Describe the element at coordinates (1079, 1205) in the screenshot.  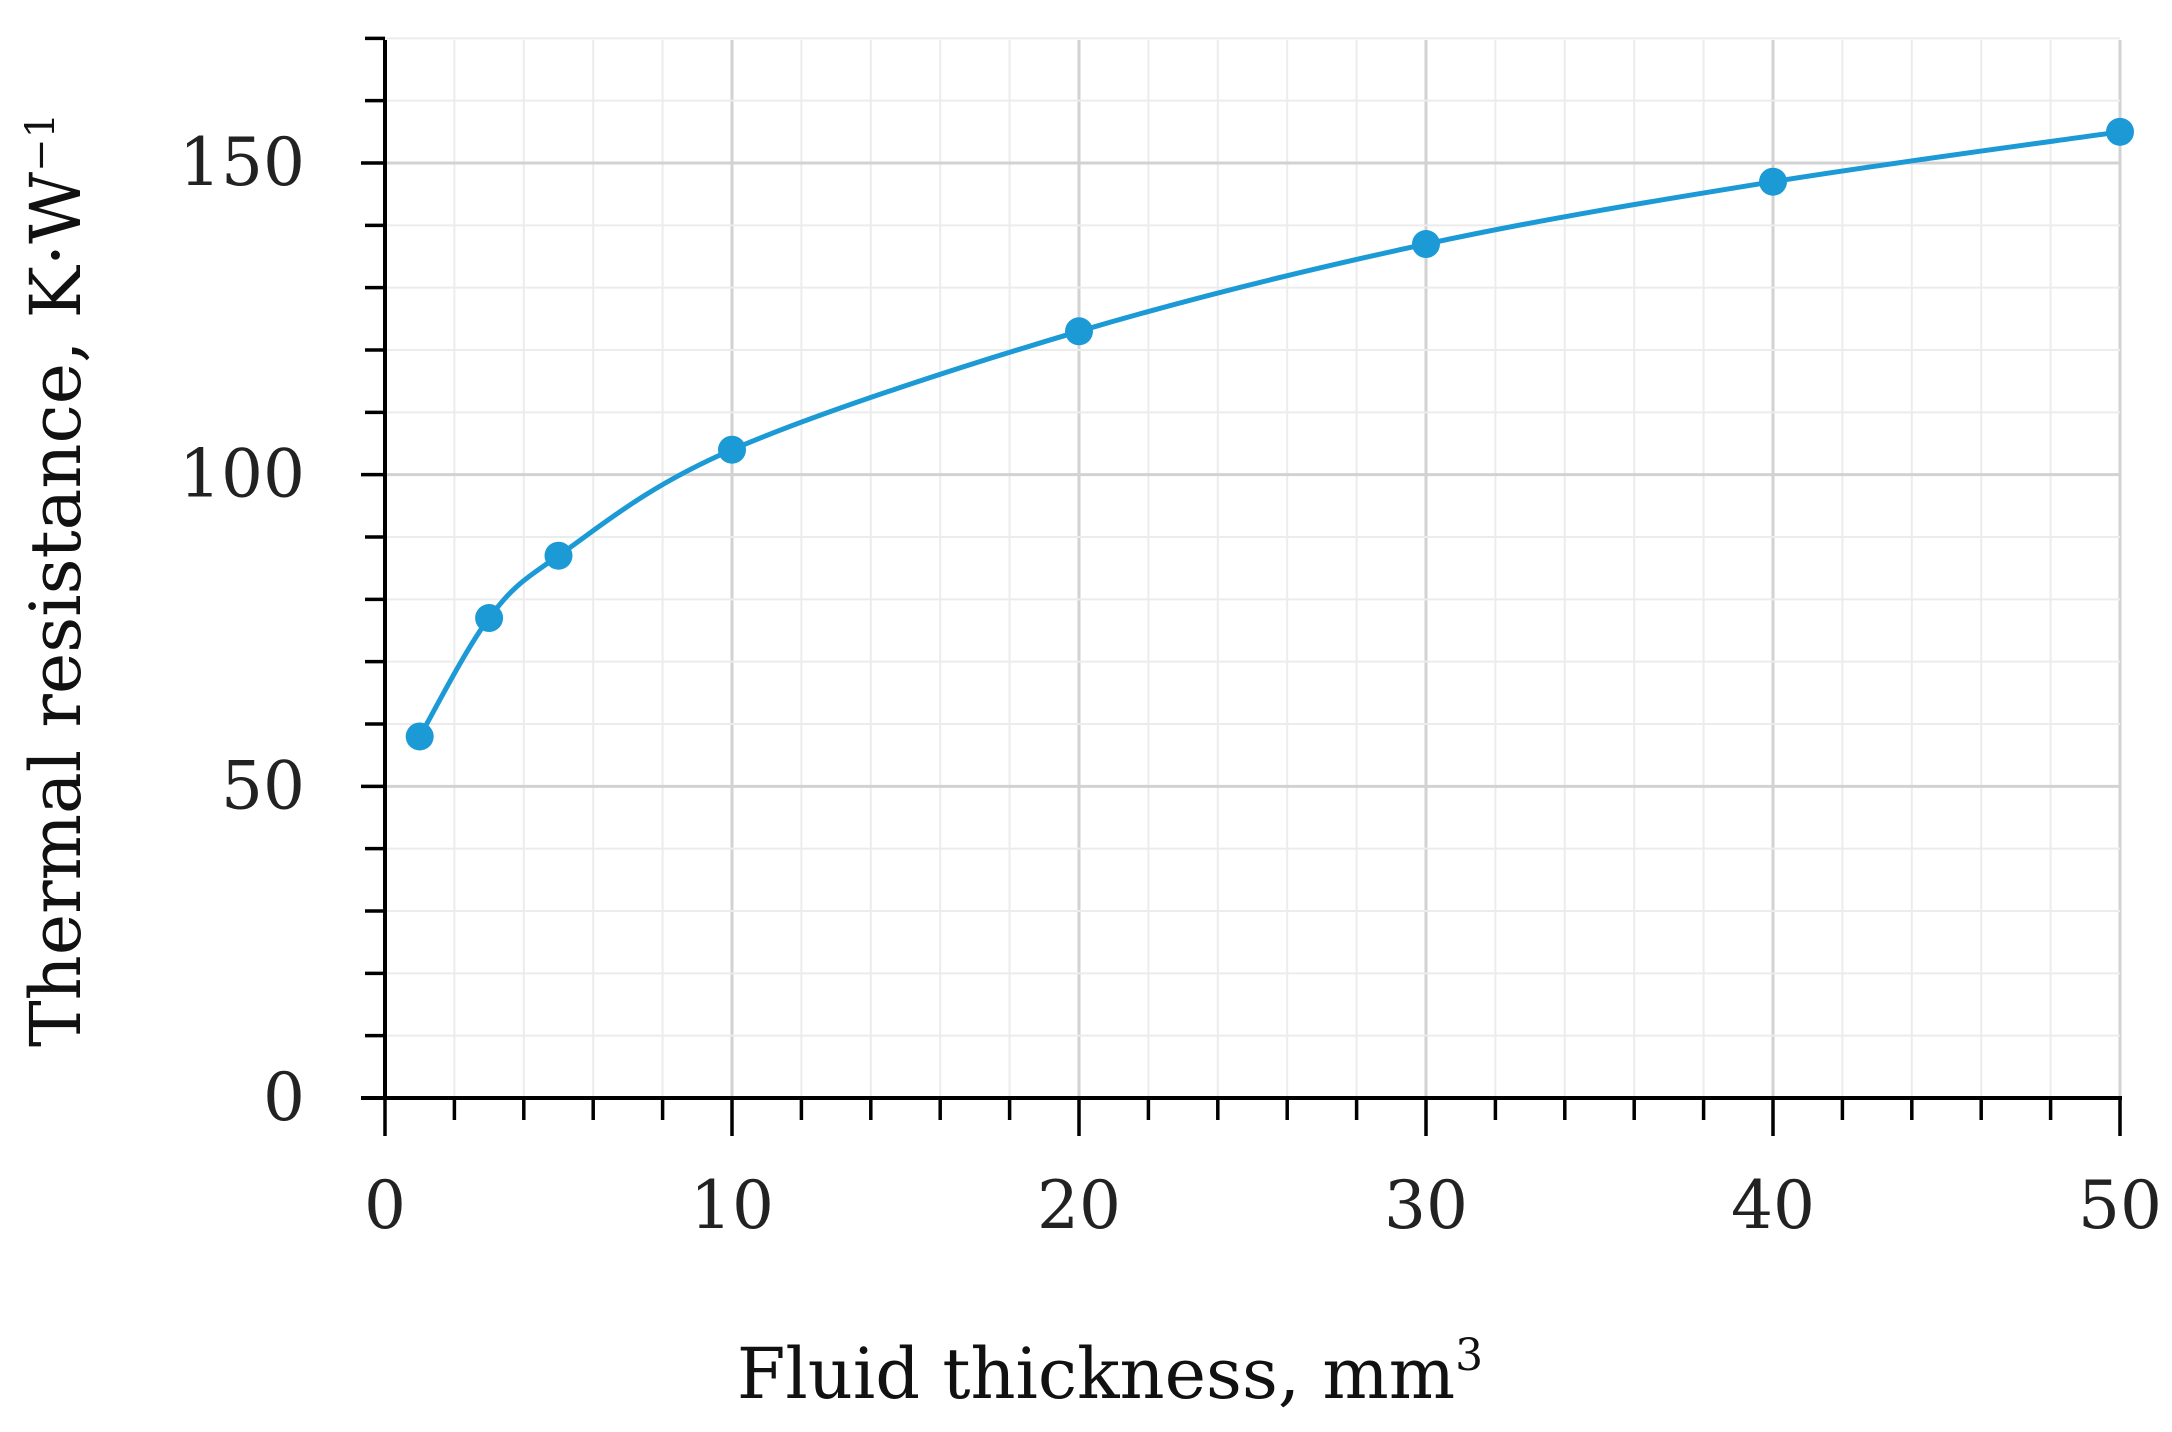
I see `x-tick-label: 20` at that location.